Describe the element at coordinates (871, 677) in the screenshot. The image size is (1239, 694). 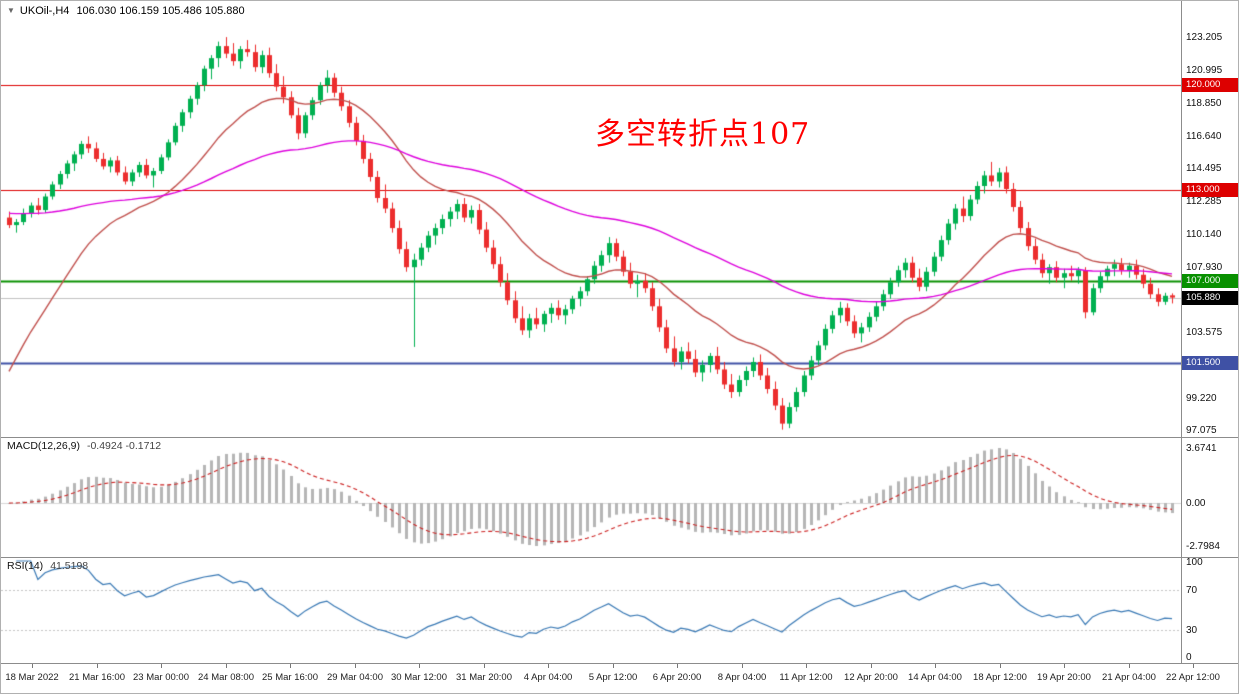
I see `time-axis-label: 12 Apr 20:00` at that location.